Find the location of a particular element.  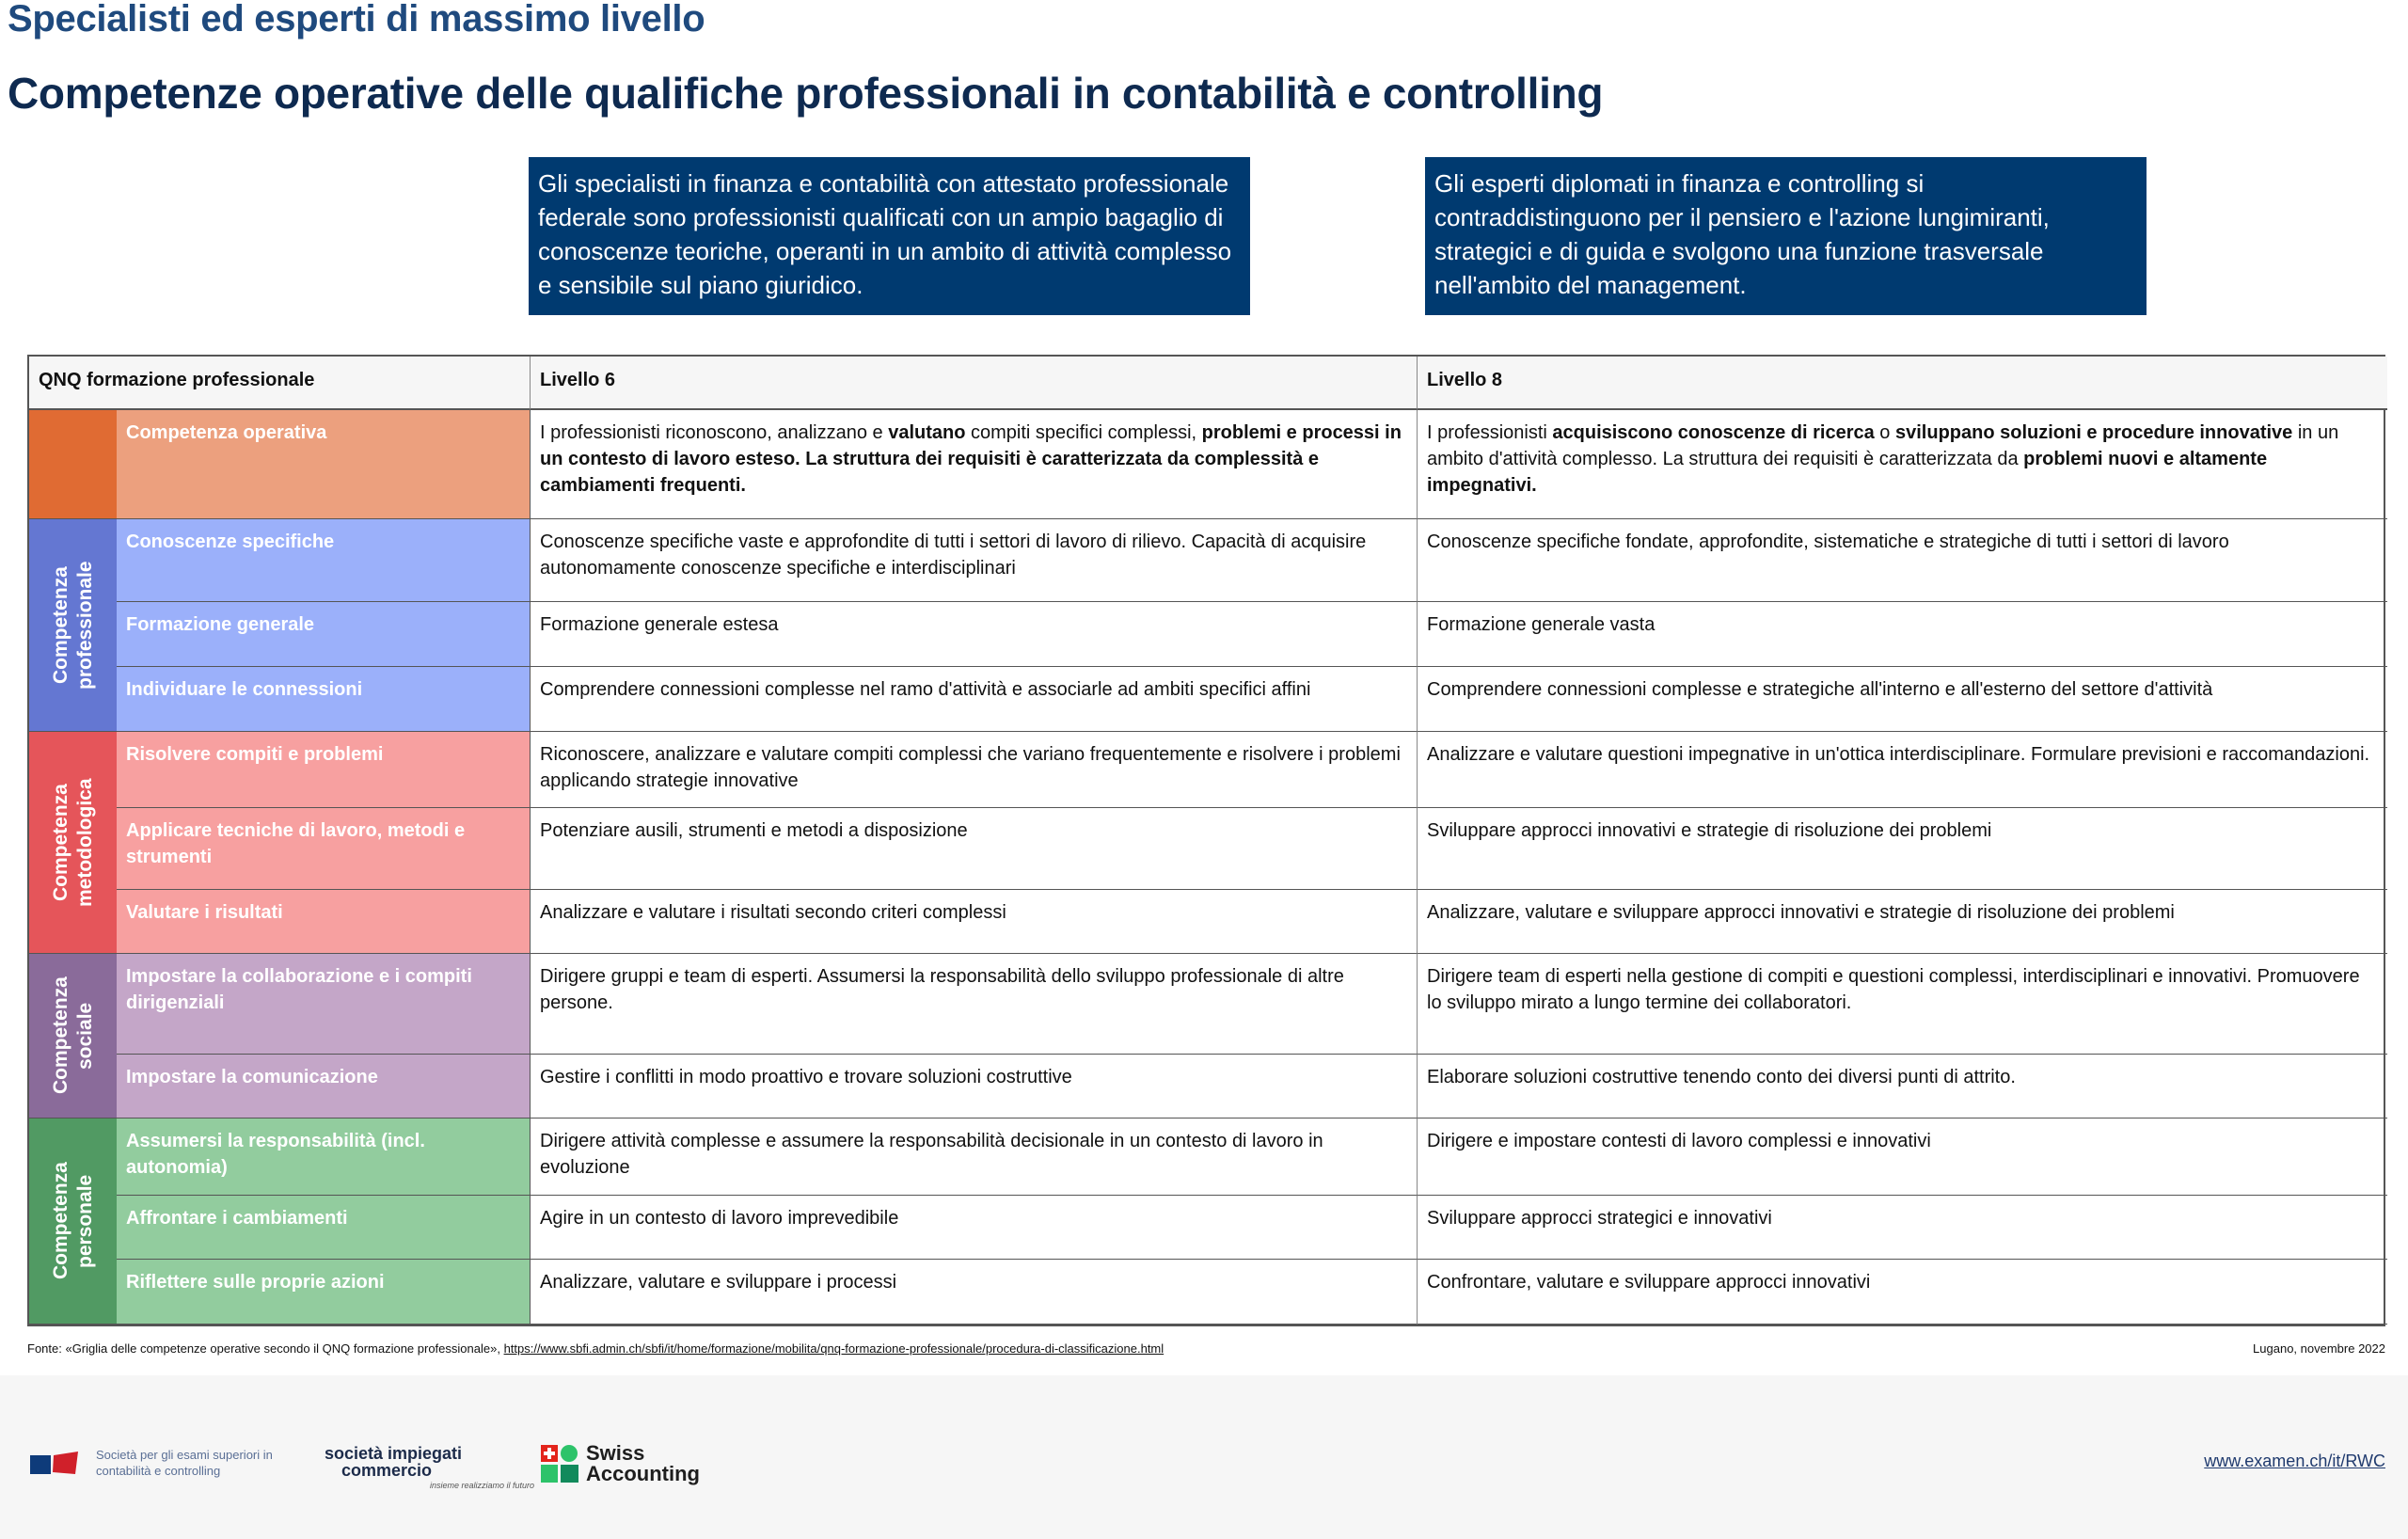

footer is located at coordinates (1204, 1457).